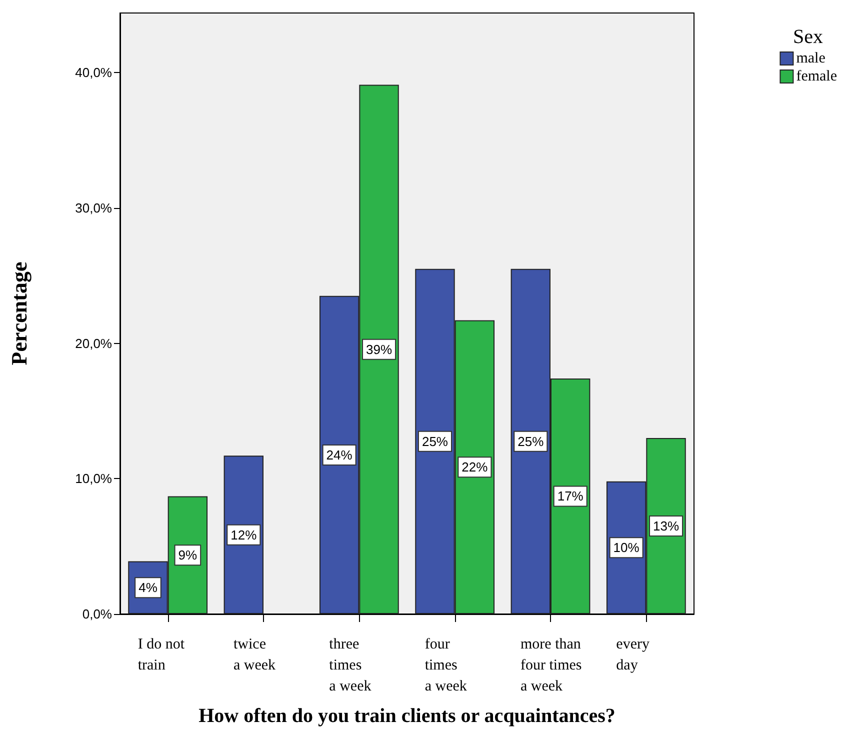 This screenshot has height=731, width=844. I want to click on x-axis-title: How often do you train clients or acquaintances?, so click(407, 716).